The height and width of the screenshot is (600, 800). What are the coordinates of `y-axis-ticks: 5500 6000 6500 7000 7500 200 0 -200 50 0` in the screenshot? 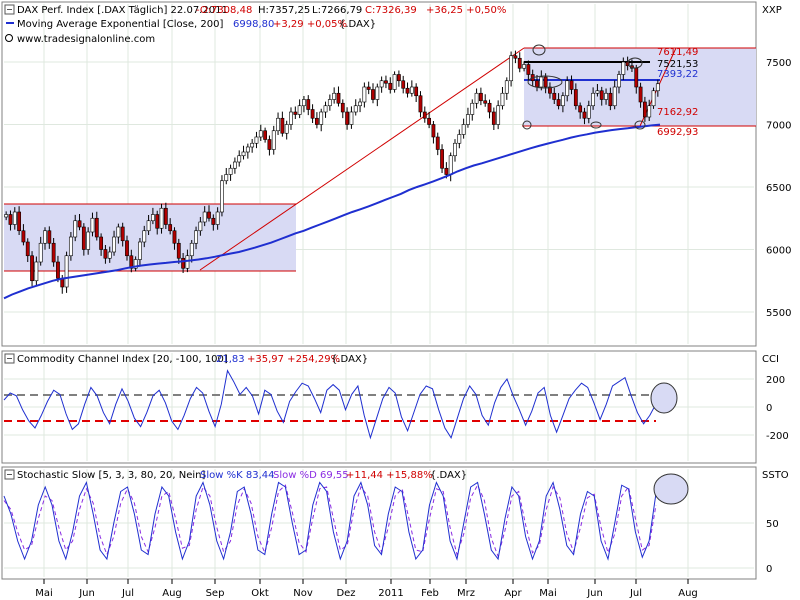 It's located at (778, 316).